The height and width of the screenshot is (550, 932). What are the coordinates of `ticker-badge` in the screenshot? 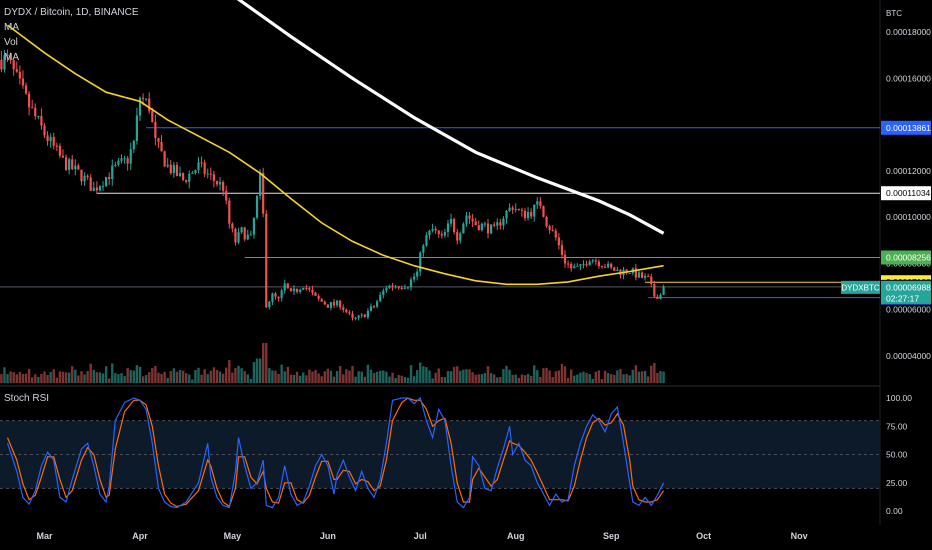 It's located at (860, 287).